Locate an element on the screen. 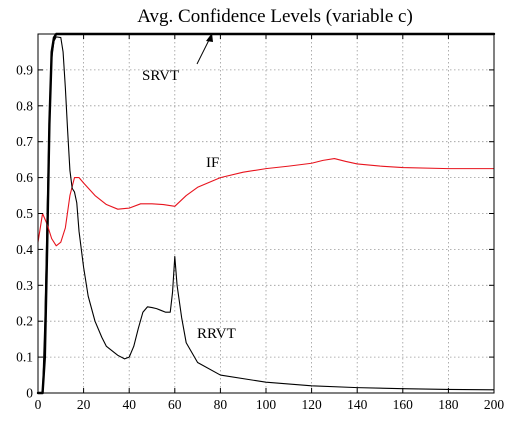  x-tick-label: 0 is located at coordinates (38, 404).